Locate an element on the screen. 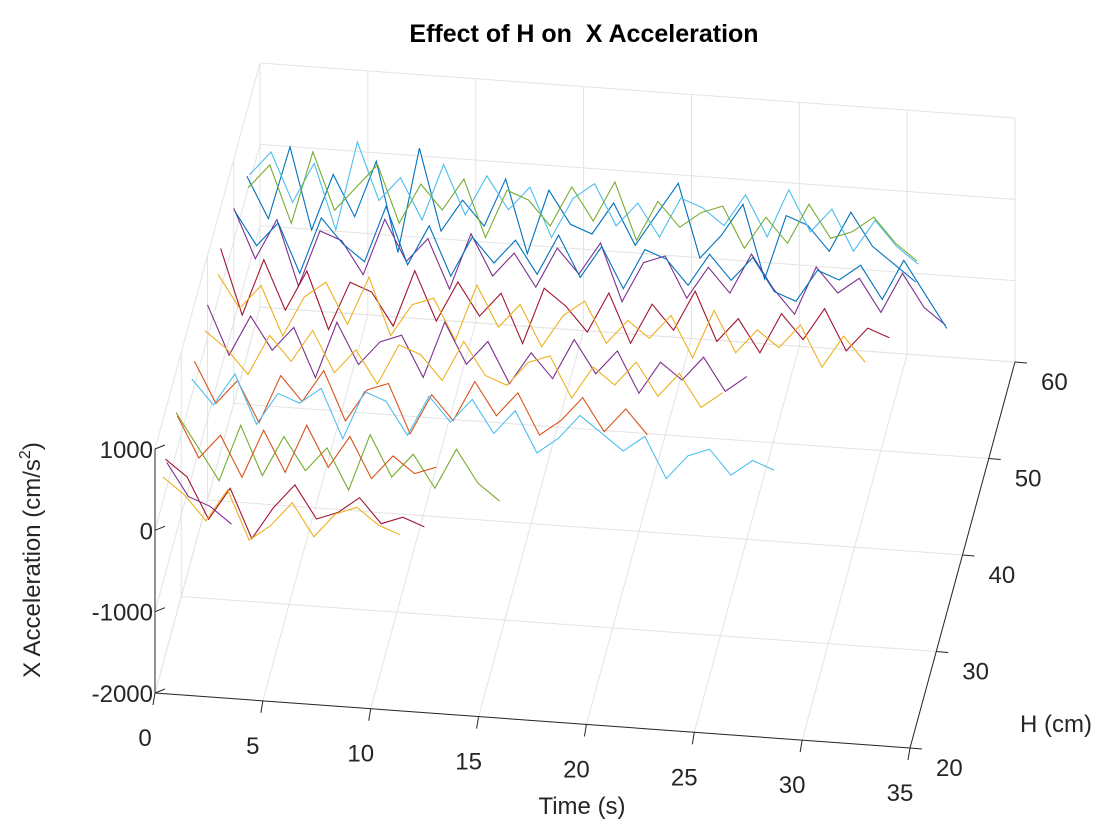  y-tick-label: 30 is located at coordinates (975, 672).